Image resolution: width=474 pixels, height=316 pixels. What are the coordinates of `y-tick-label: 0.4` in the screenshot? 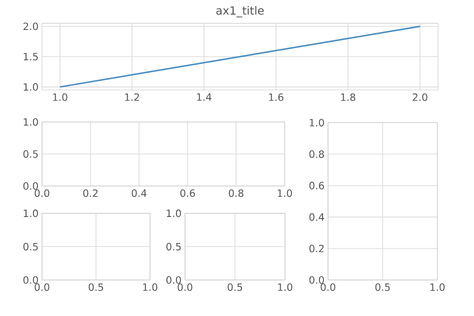 It's located at (316, 217).